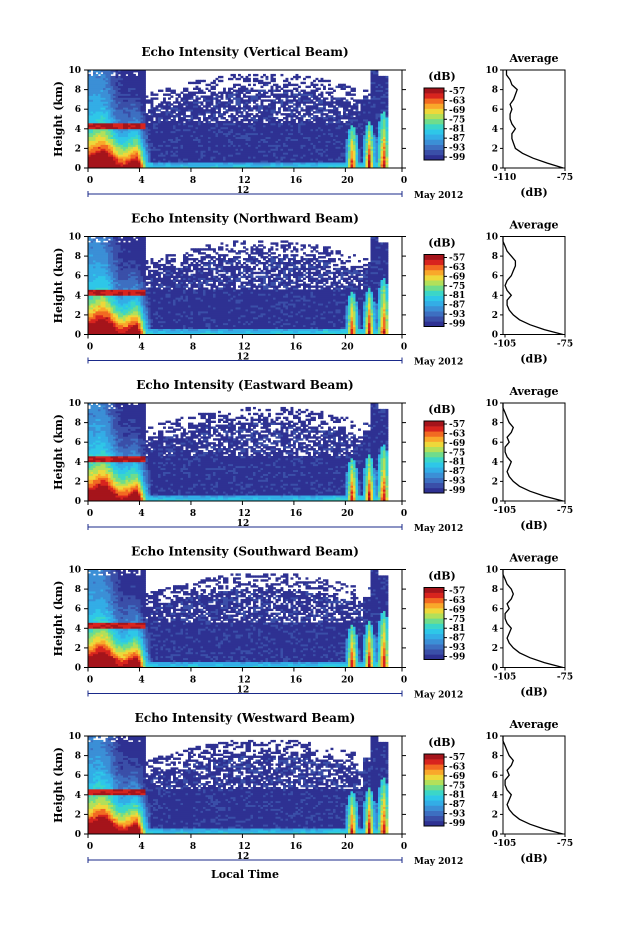 The height and width of the screenshot is (929, 619). I want to click on average-profile: Average0246810-110 -75(dB), so click(529, 125).